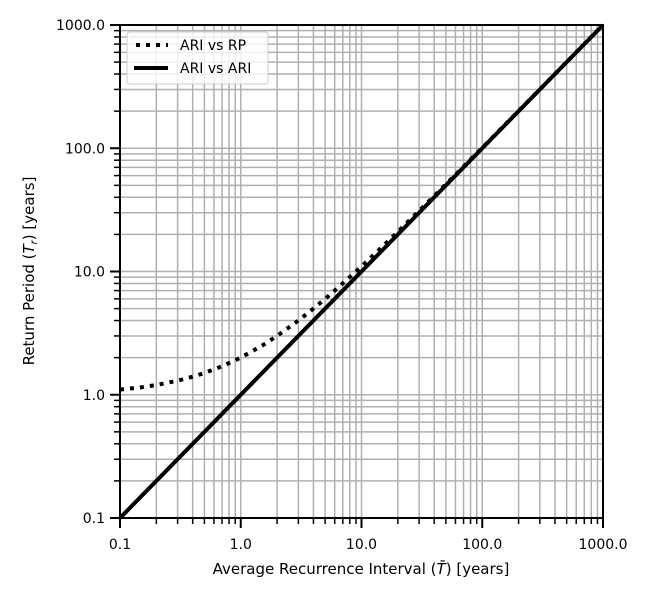 The image size is (650, 604). What do you see at coordinates (85, 149) in the screenshot?
I see `y-tick-label: 100.0` at bounding box center [85, 149].